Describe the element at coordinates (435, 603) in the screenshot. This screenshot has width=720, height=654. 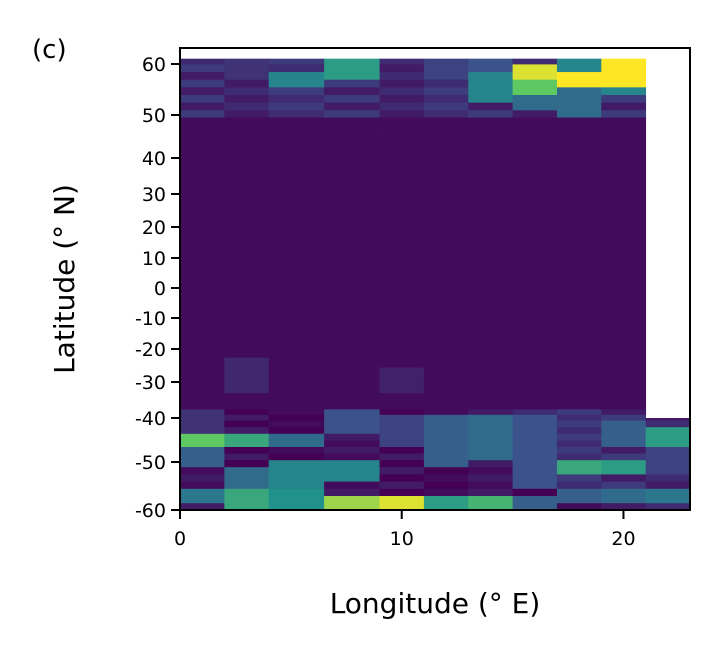
I see `x-axis-label: Longitude (° E)` at that location.